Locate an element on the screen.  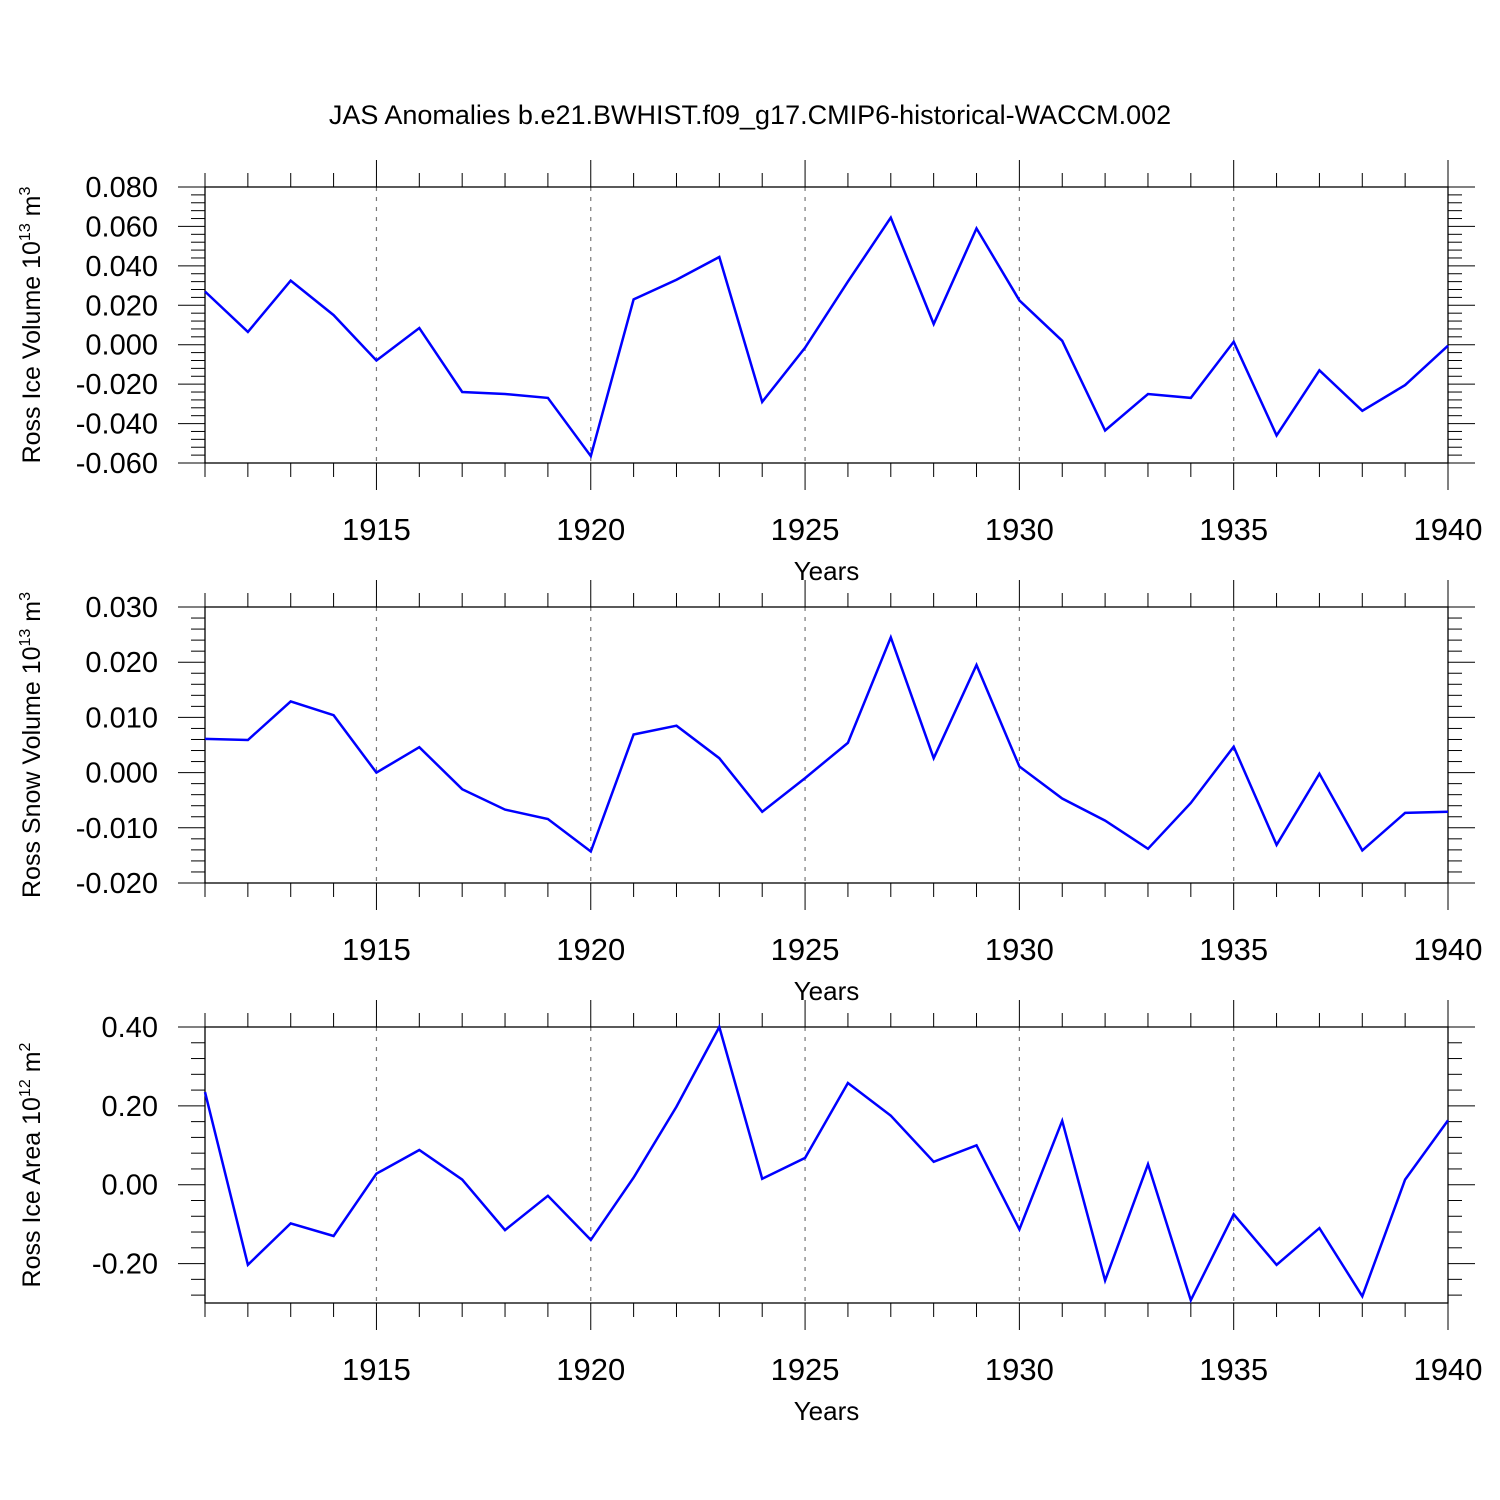
y-tick-label: -0.040 is located at coordinates (117, 425).